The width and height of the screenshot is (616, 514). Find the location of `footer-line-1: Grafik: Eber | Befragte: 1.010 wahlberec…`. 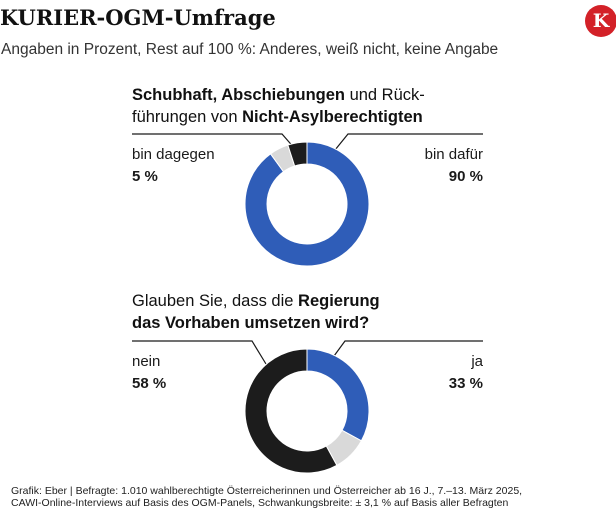

footer-line-1: Grafik: Eber | Befragte: 1.010 wahlberec… is located at coordinates (267, 491).